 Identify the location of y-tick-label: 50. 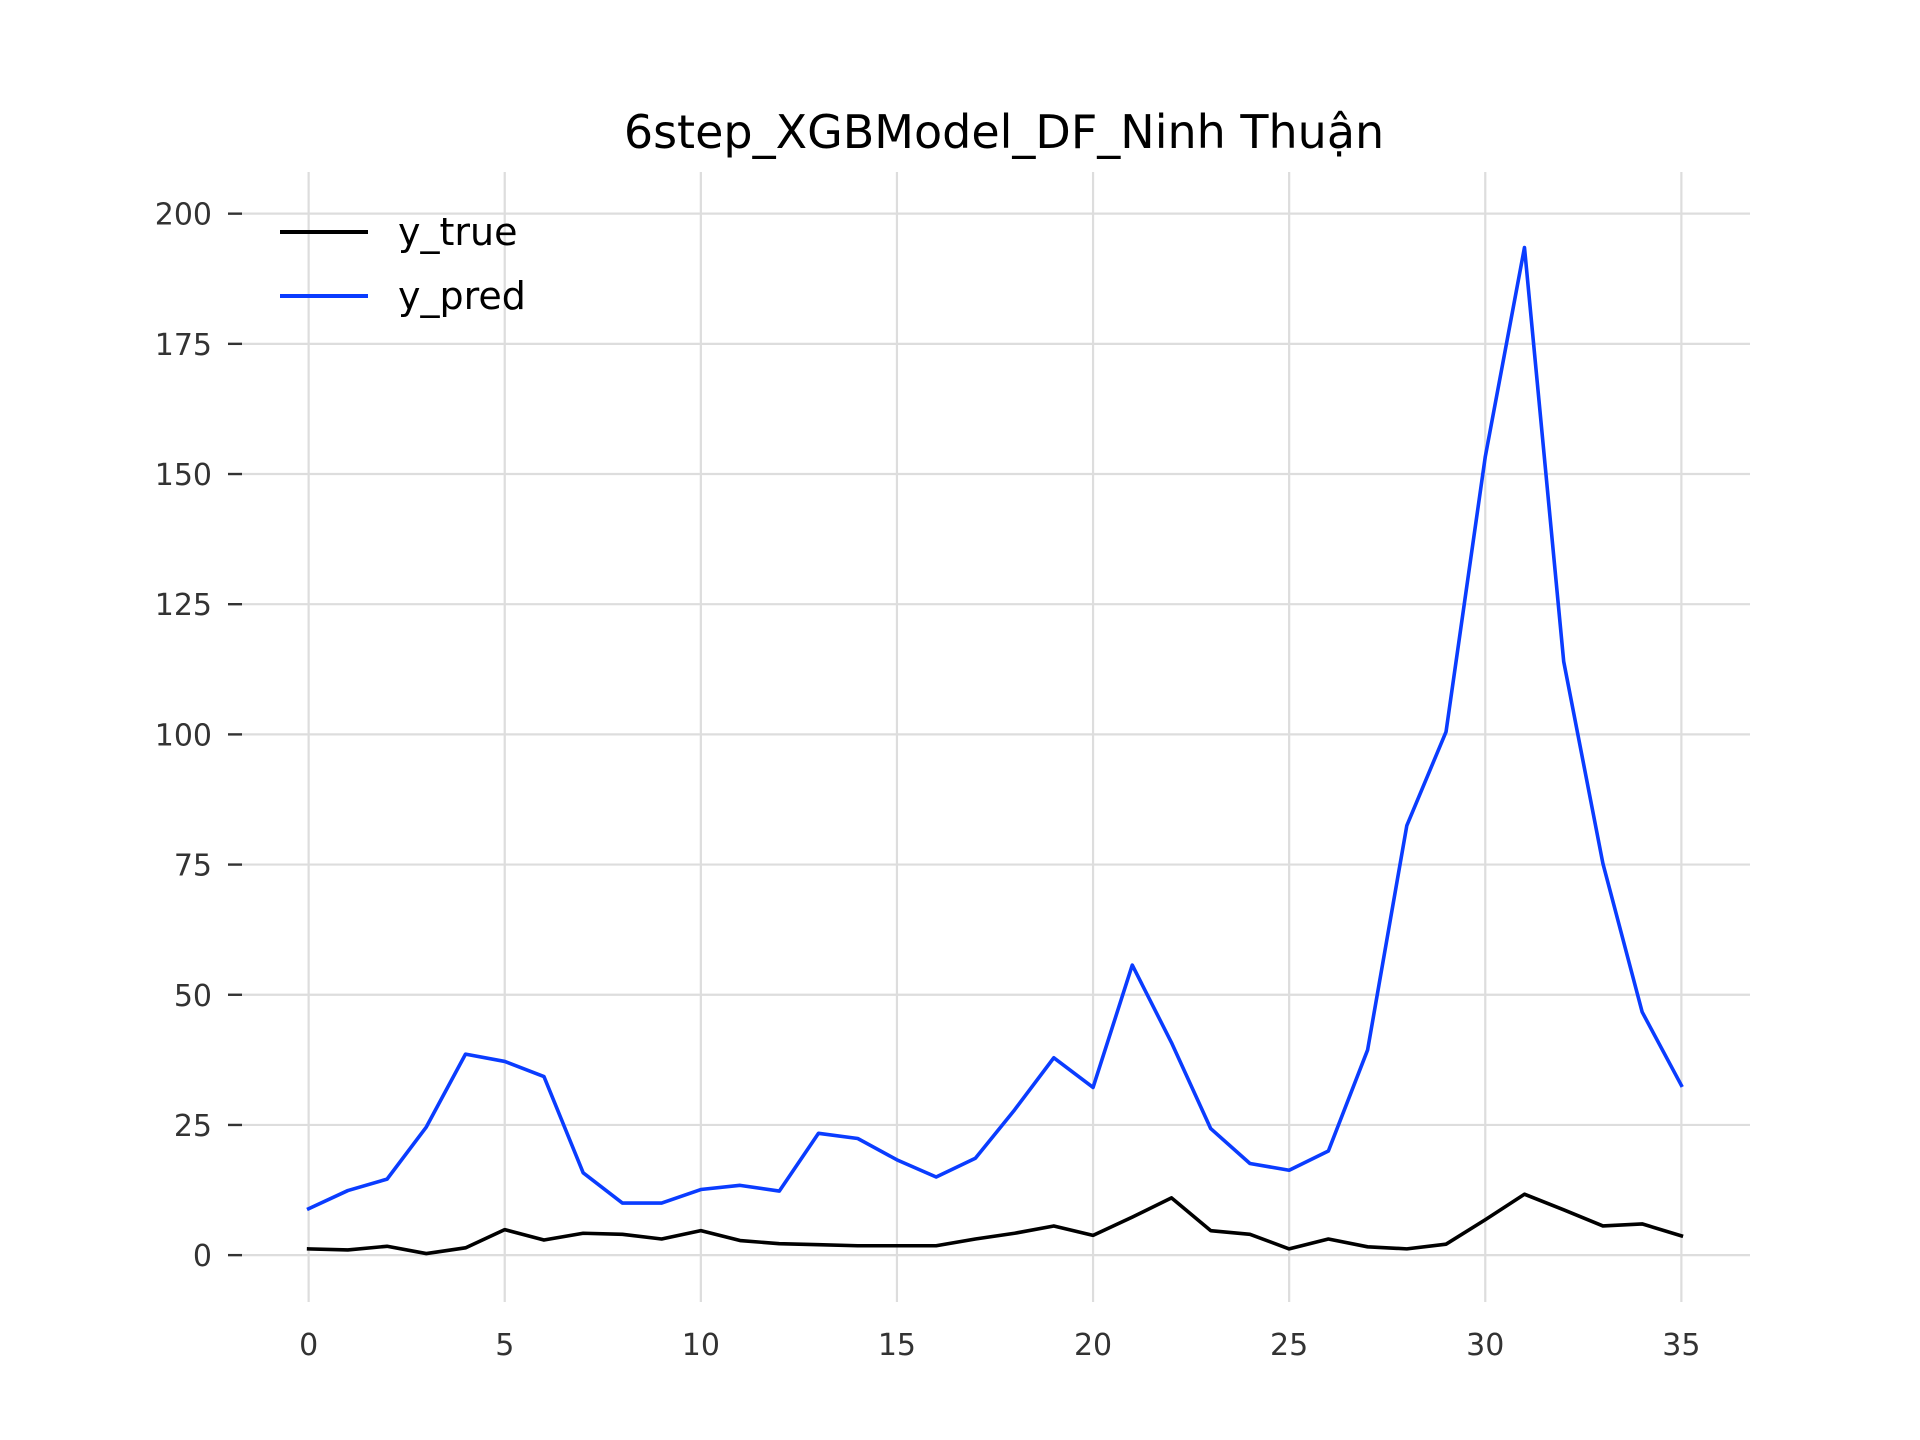
(193, 996).